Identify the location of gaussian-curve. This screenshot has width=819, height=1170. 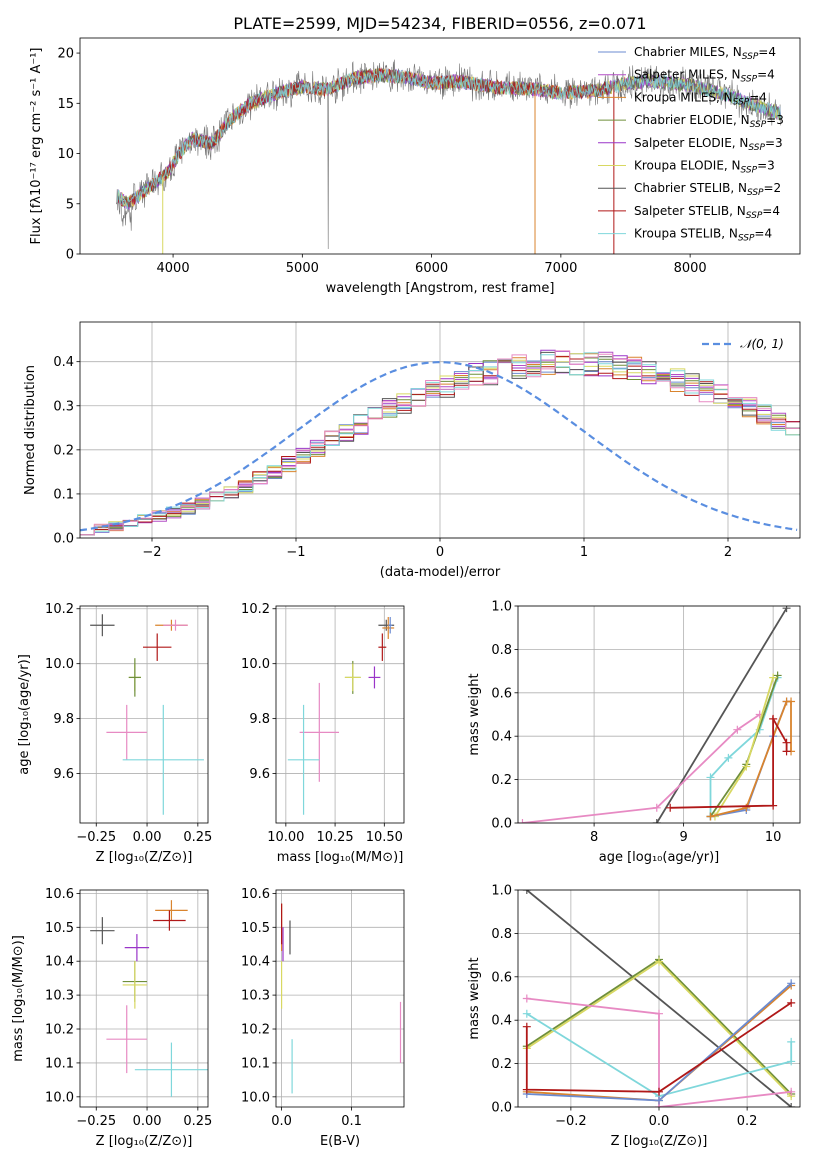
(439, 446).